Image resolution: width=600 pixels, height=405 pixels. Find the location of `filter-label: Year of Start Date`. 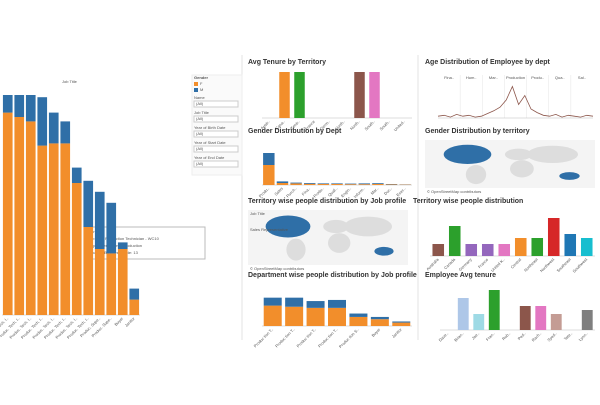

filter-label: Year of Start Date is located at coordinates (210, 142).